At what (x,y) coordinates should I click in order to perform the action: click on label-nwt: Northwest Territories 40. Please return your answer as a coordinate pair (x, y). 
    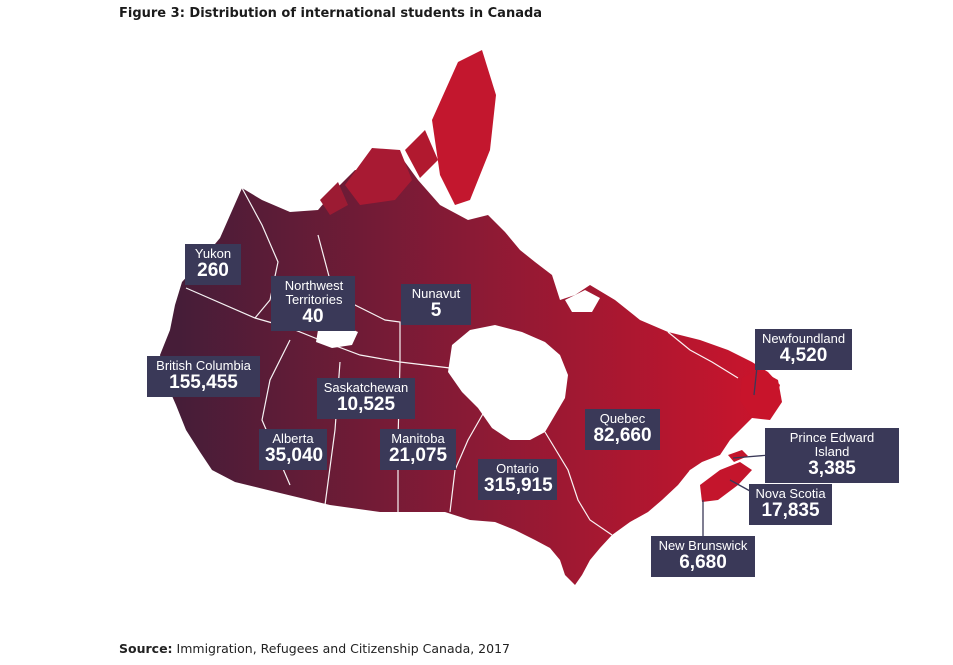
    Looking at the image, I should click on (313, 303).